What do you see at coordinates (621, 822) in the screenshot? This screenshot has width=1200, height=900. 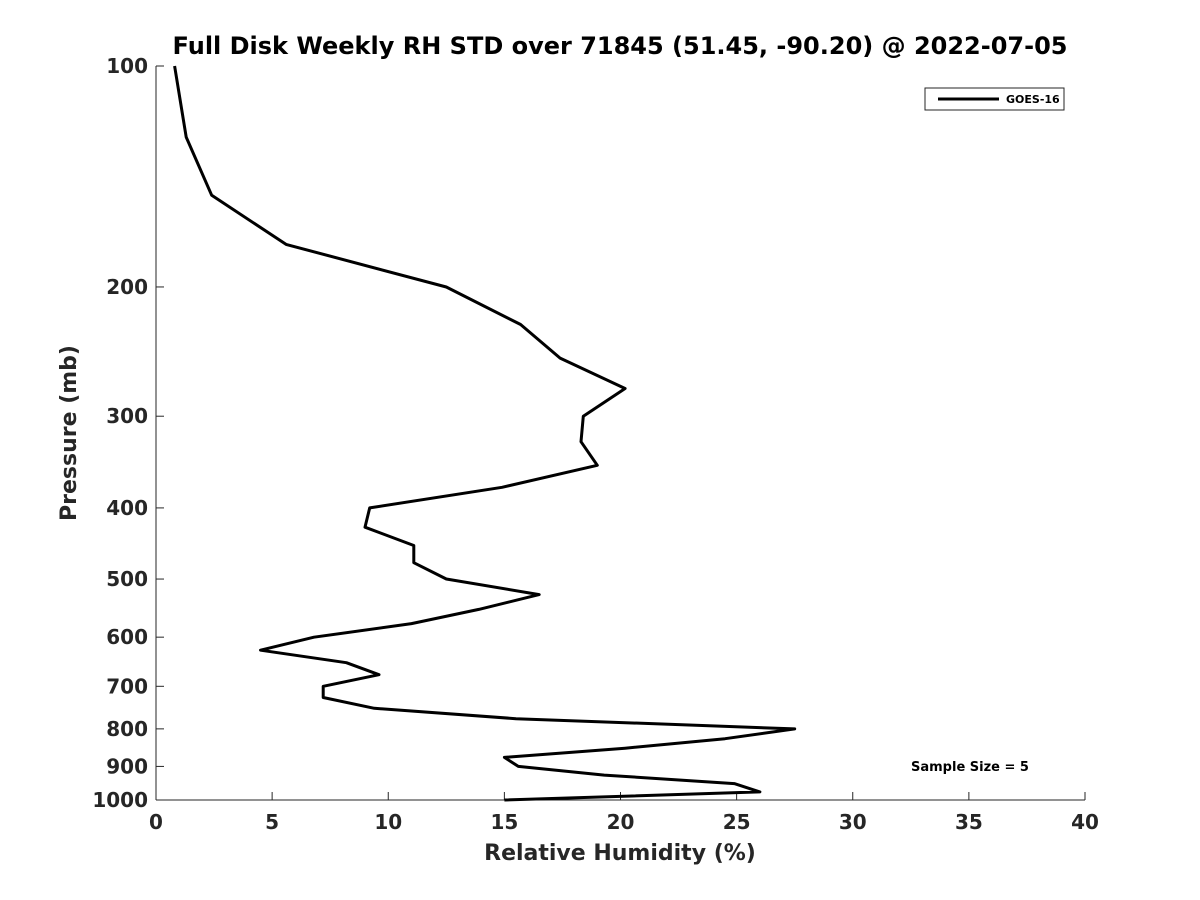 I see `x-tick-label: 20` at bounding box center [621, 822].